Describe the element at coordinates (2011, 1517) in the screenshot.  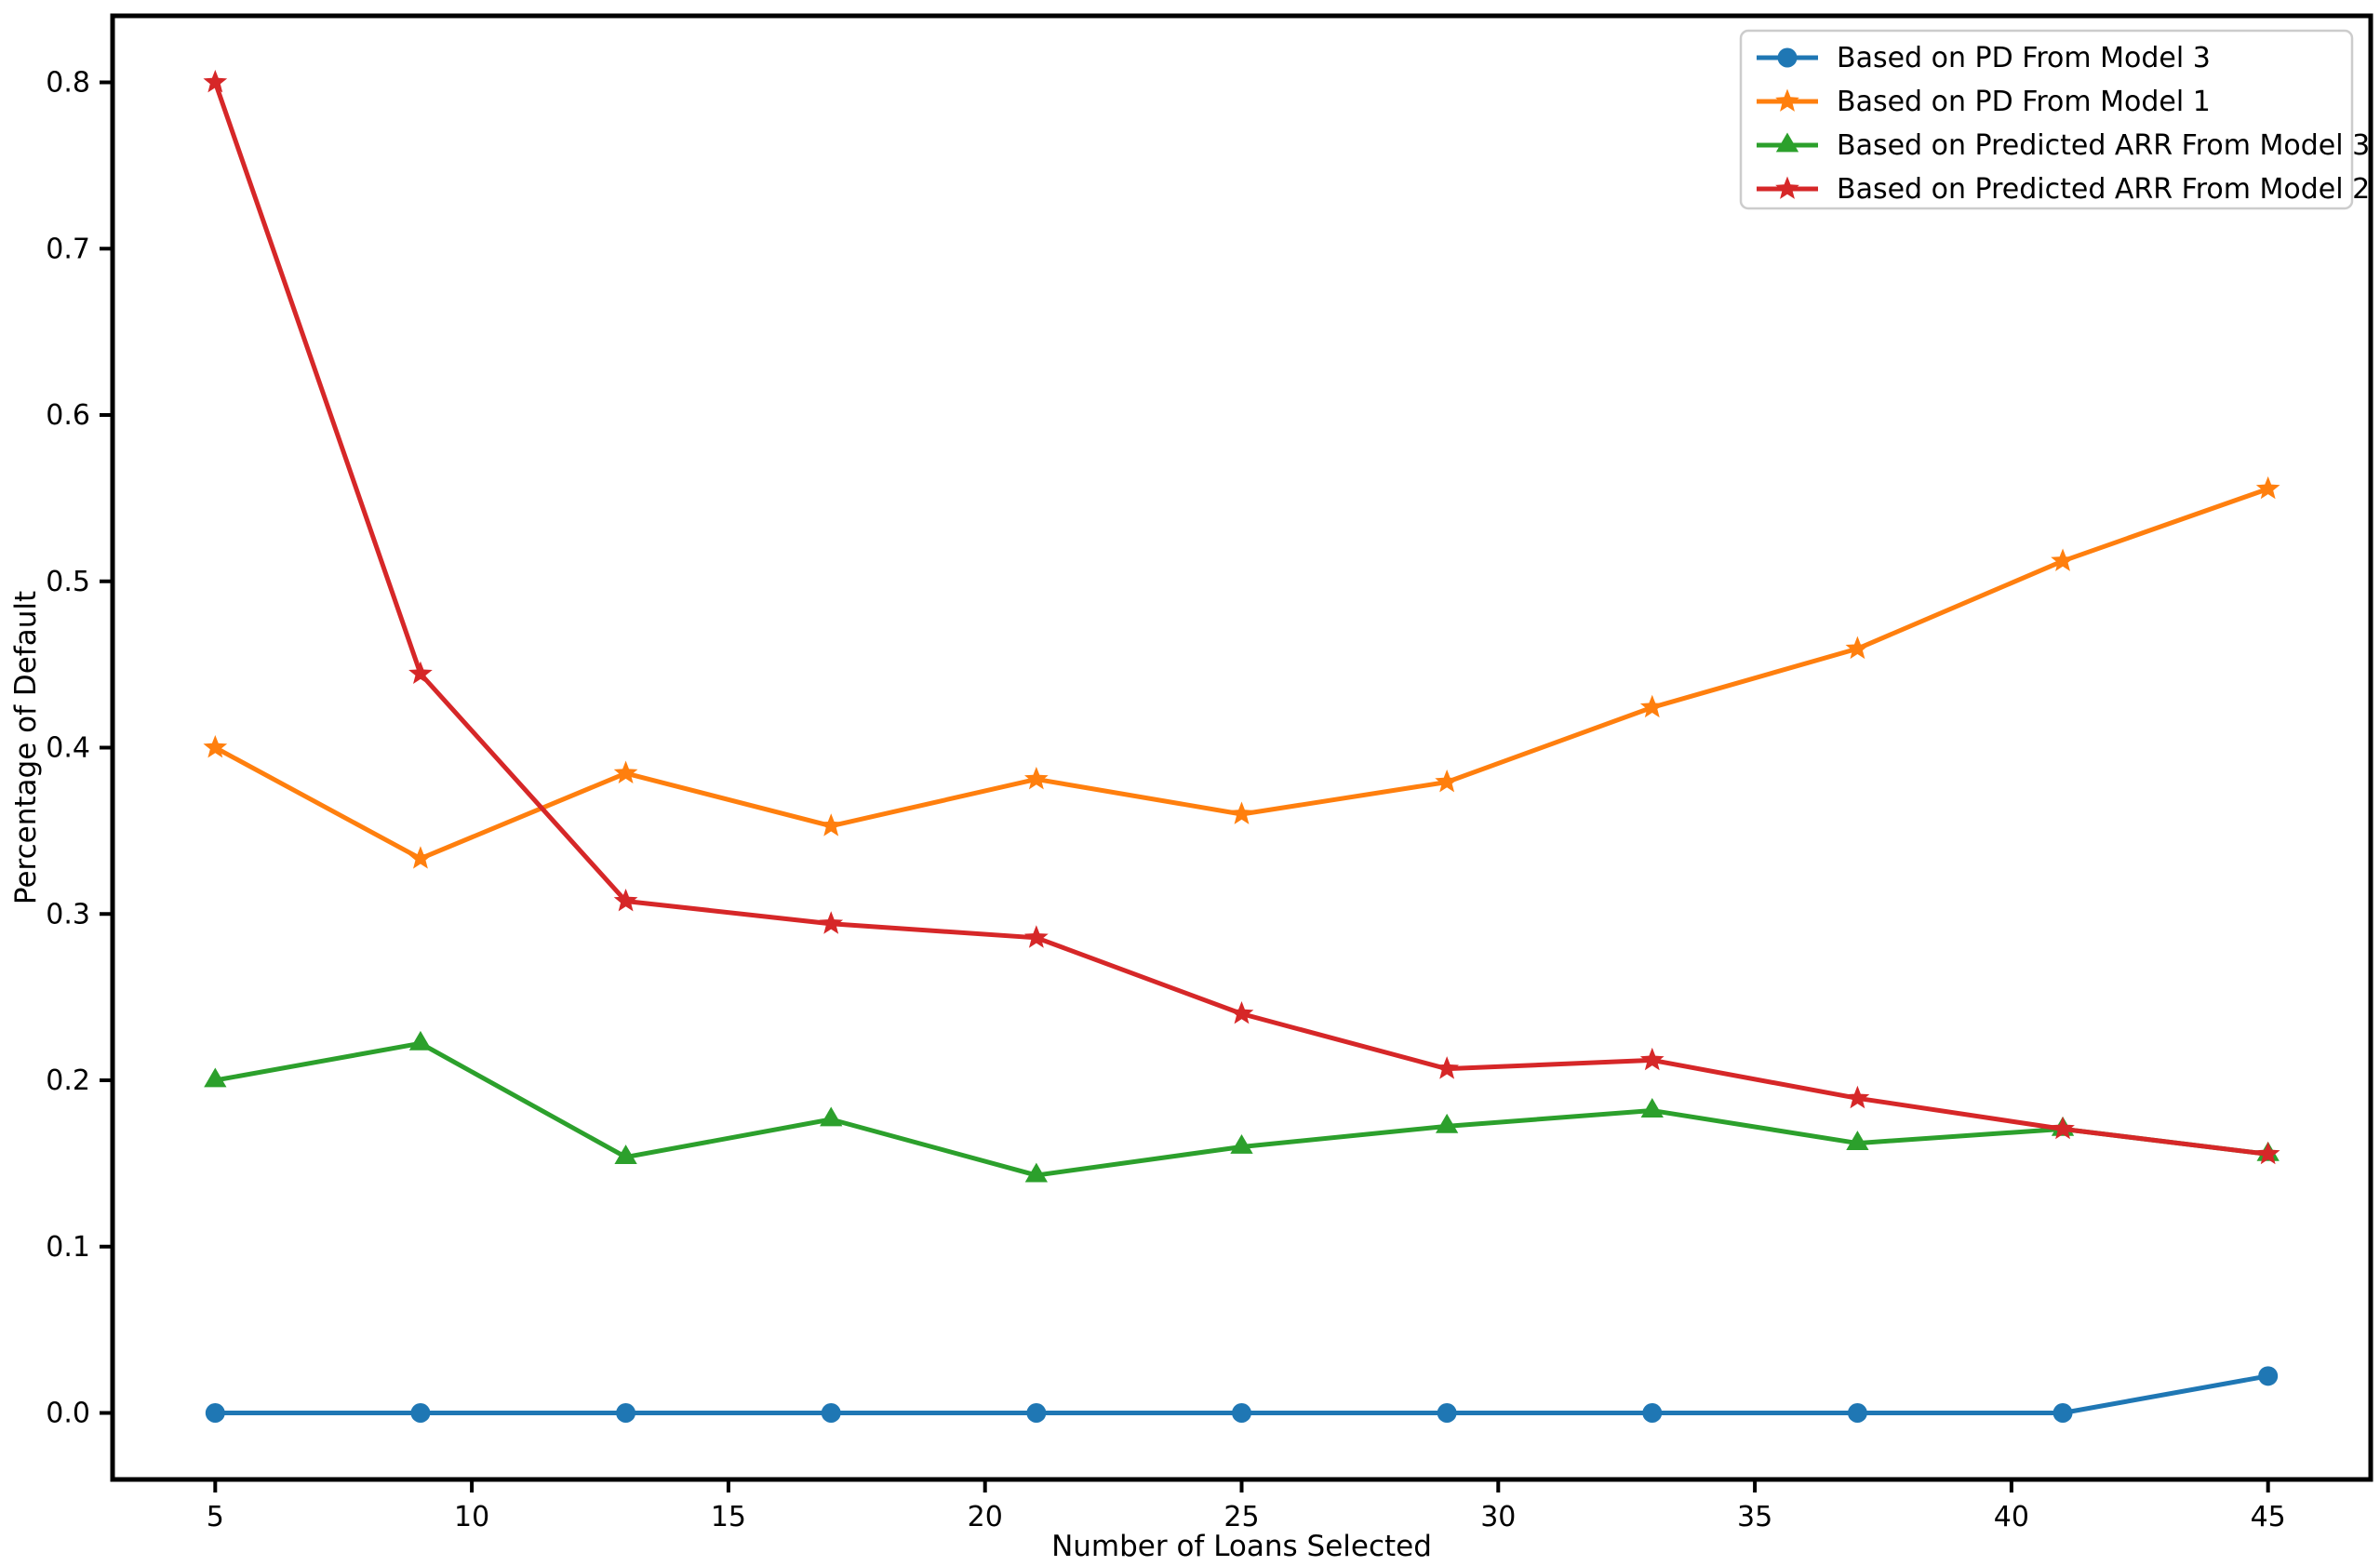
I see `x-tick-label: 40` at that location.